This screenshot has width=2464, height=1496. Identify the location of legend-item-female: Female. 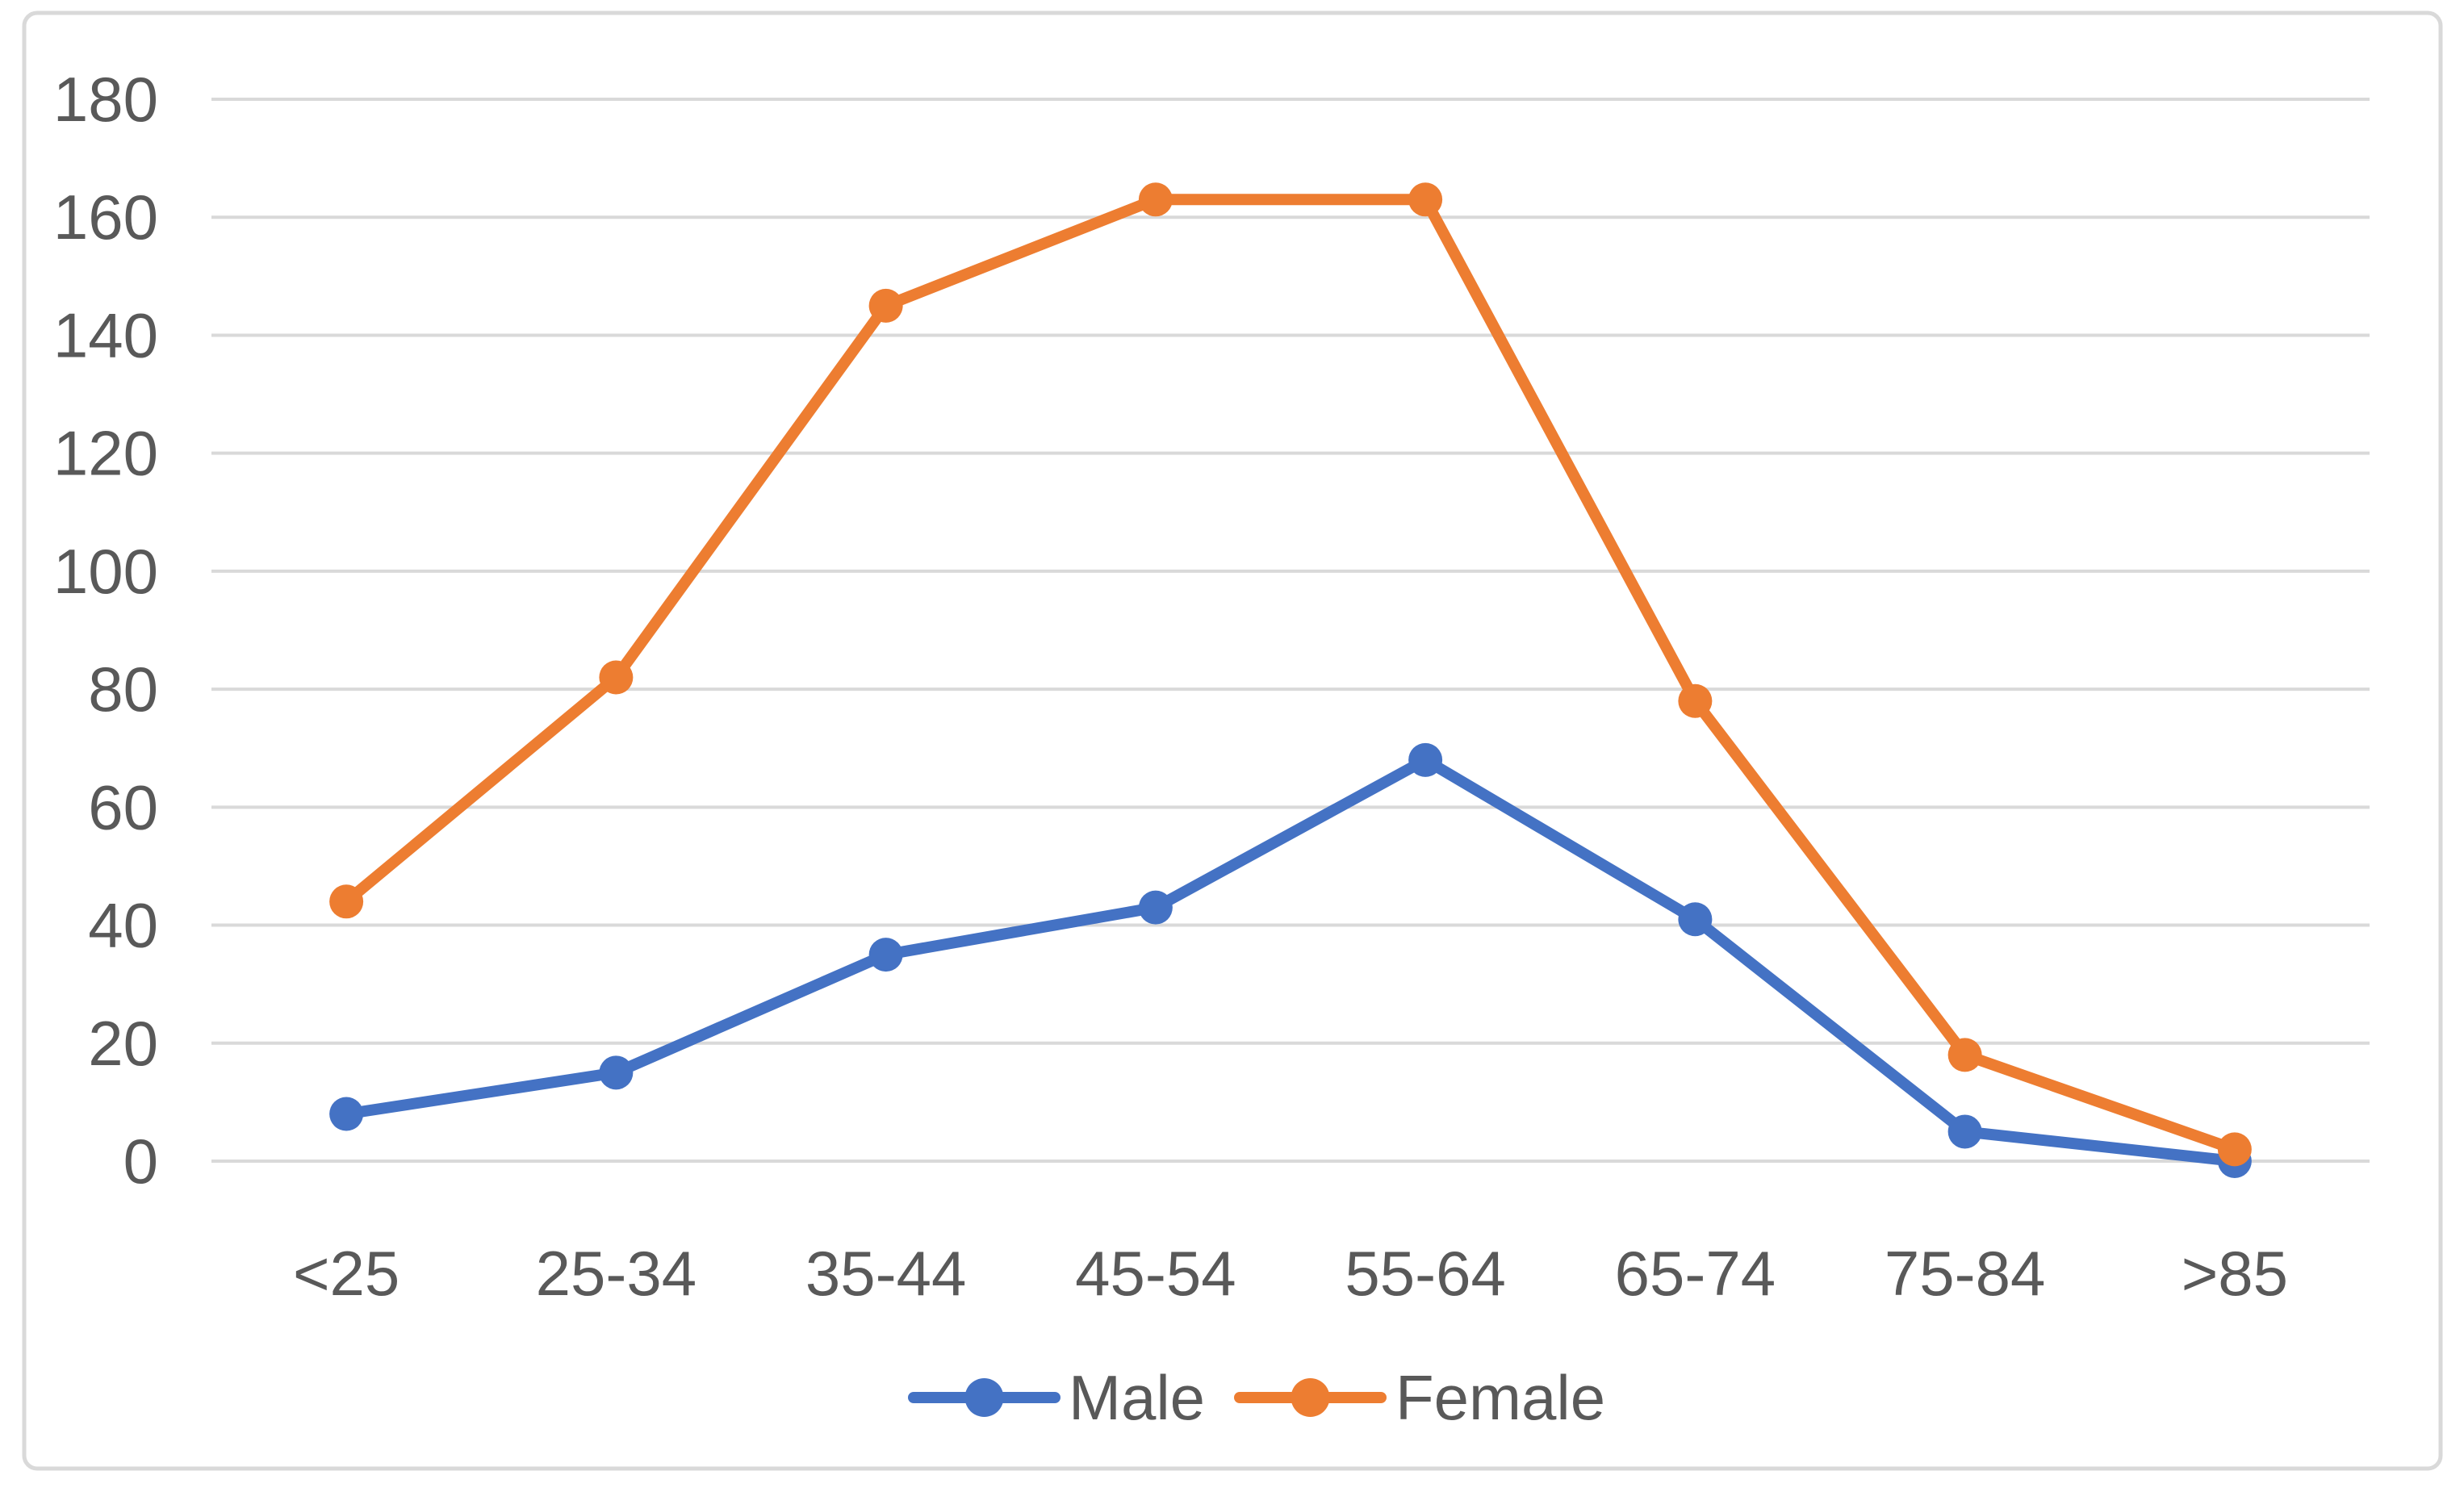
(1419, 1397).